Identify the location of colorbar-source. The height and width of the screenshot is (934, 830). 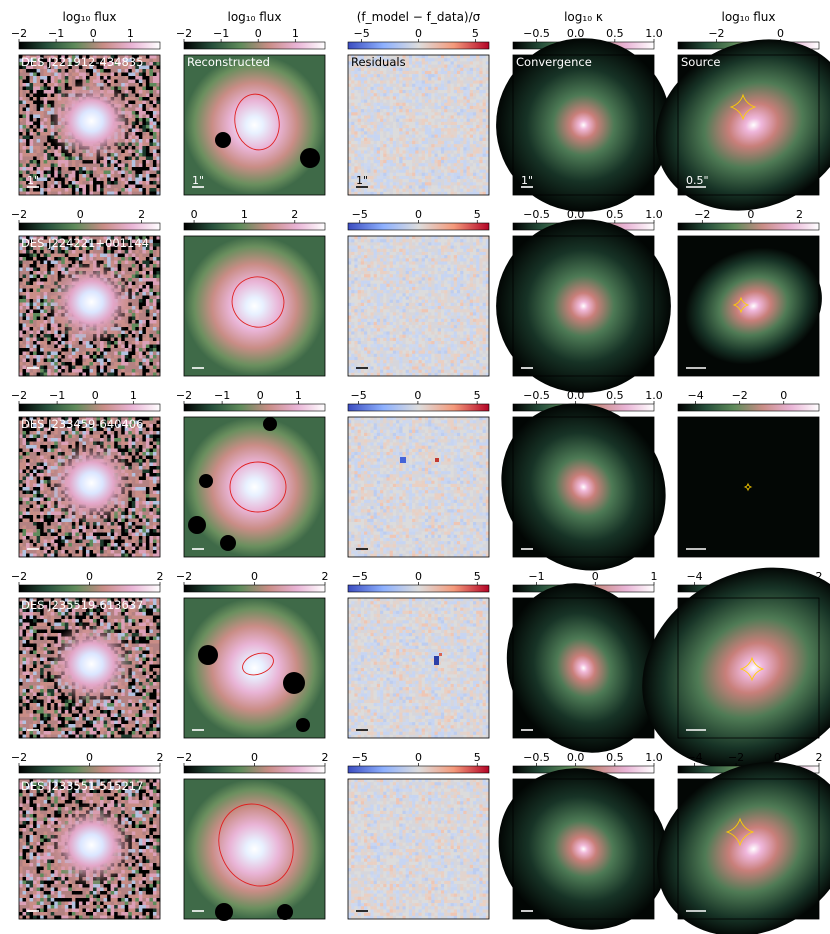
(748, 226).